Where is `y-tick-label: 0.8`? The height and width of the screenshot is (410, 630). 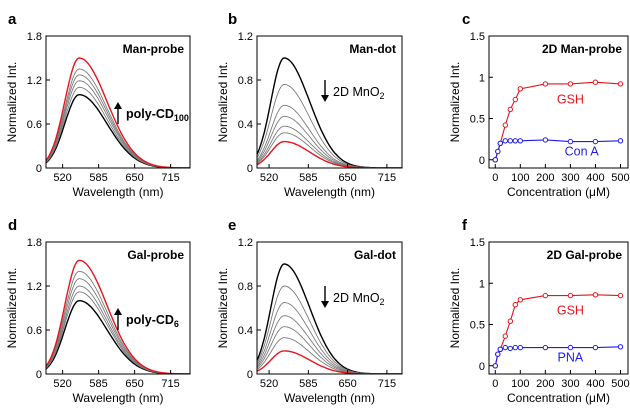 y-tick-label: 0.8 is located at coordinates (245, 81).